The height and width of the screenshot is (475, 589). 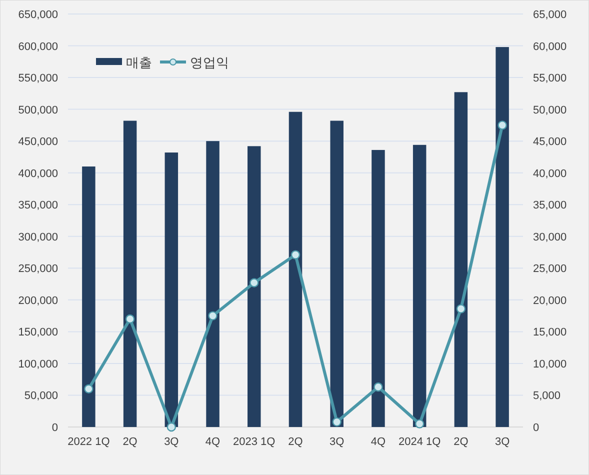 I want to click on x-tick-label: 2022 1Q, so click(x=89, y=442).